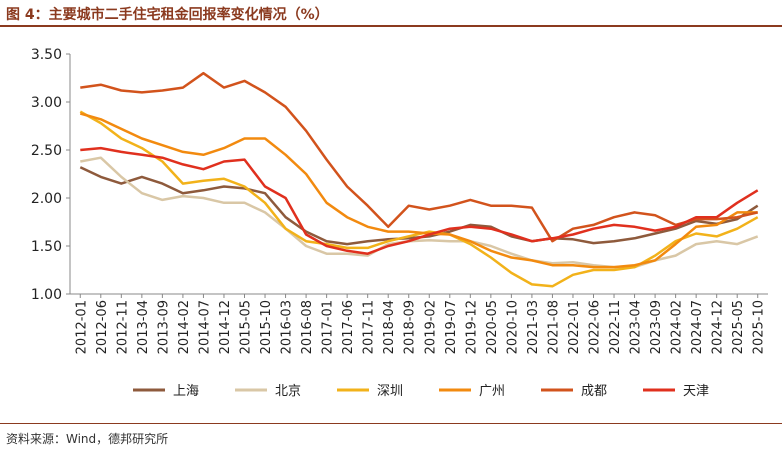 The image size is (782, 462). I want to click on legend-label: 成都, so click(594, 391).